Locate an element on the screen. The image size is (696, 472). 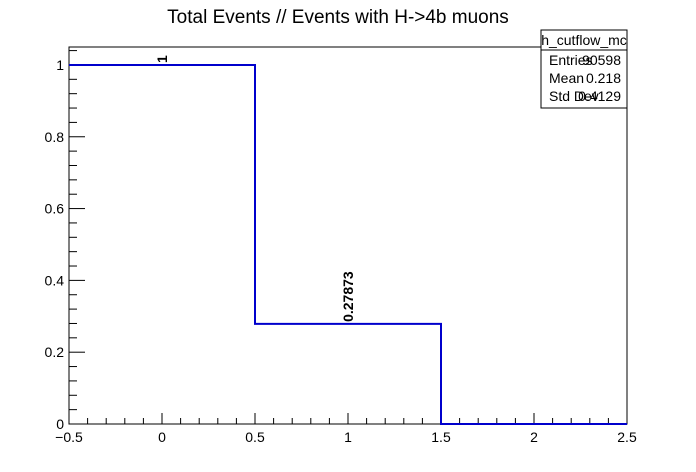
stats-box-name: h_cutflow_mc is located at coordinates (584, 40).